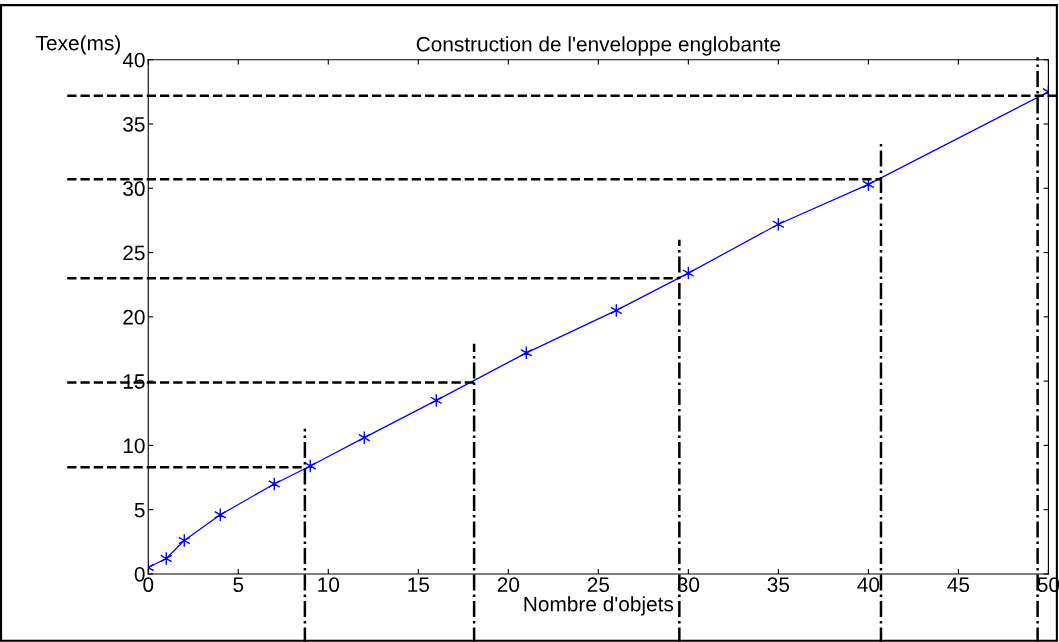  What do you see at coordinates (78, 45) in the screenshot?
I see `y-axis-title: Texe(ms)` at bounding box center [78, 45].